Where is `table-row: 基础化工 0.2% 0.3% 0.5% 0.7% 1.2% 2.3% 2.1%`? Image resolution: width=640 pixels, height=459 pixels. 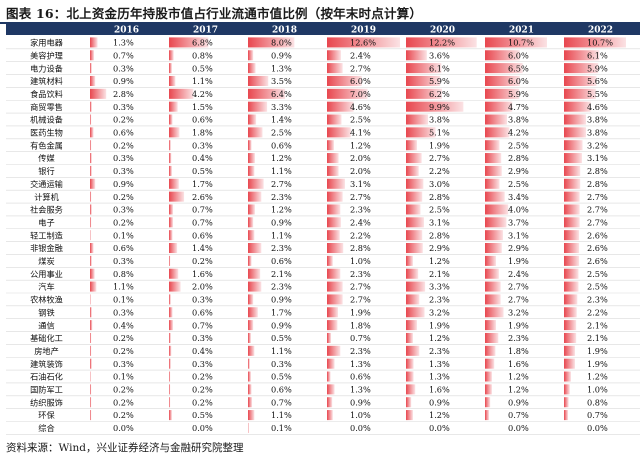 table-row: 基础化工 0.2% 0.3% 0.5% 0.7% 1.2% 2.3% 2.1% is located at coordinates (323, 338).